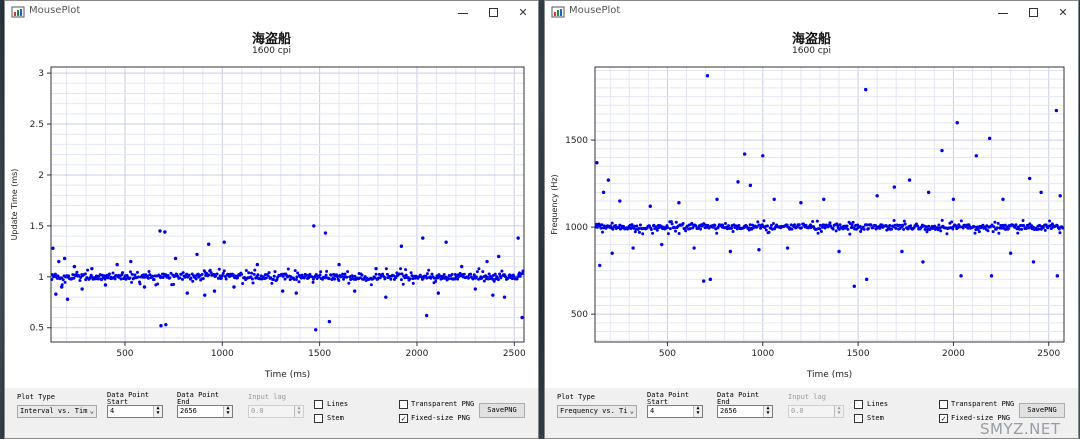 This screenshot has width=1080, height=439. What do you see at coordinates (36, 397) in the screenshot?
I see `plot-type-label: Plot Type` at bounding box center [36, 397].